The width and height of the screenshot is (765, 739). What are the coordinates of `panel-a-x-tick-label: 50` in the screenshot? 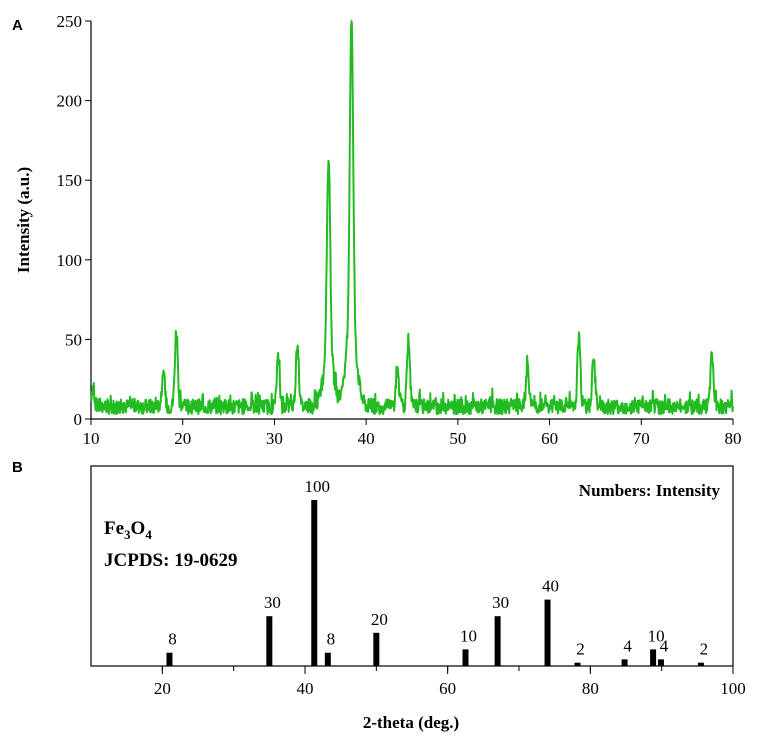 It's located at (457, 438).